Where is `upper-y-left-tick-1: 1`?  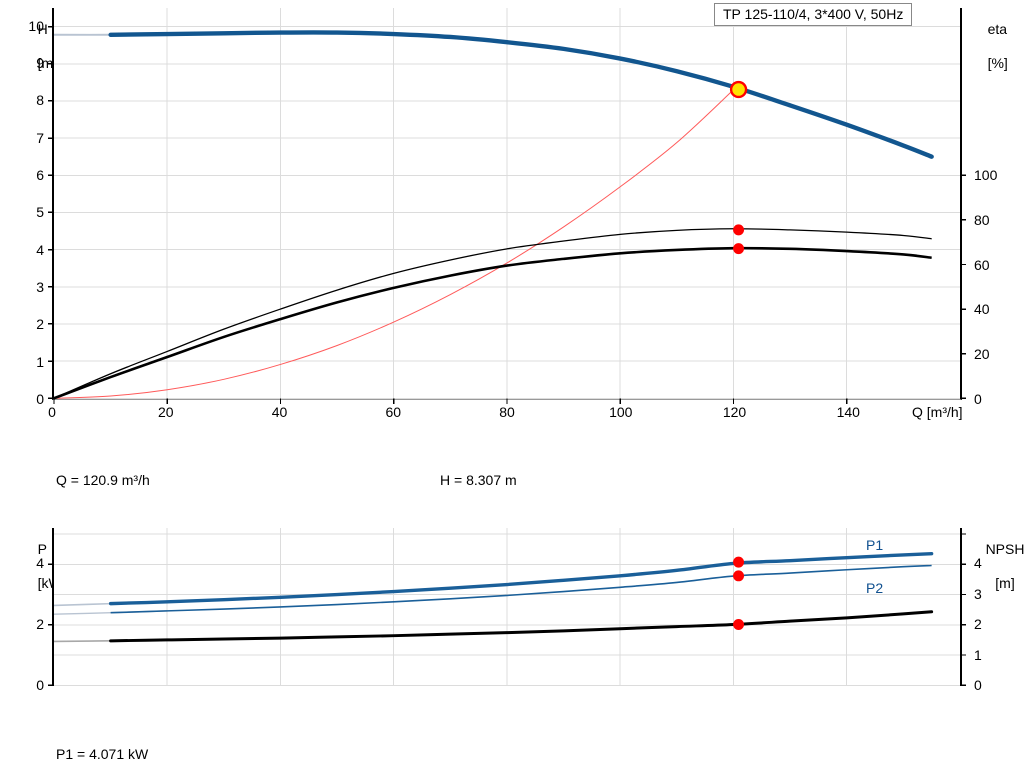 upper-y-left-tick-1: 1 is located at coordinates (40, 361).